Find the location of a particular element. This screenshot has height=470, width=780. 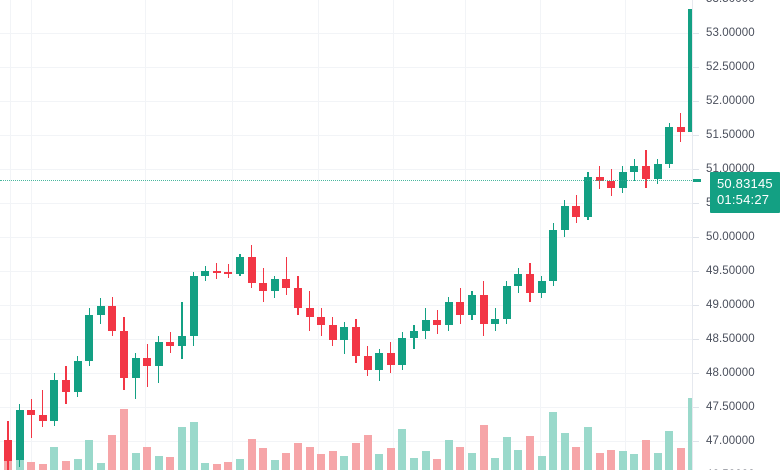

price-axis-tick-label: 50.00000 is located at coordinates (730, 237).